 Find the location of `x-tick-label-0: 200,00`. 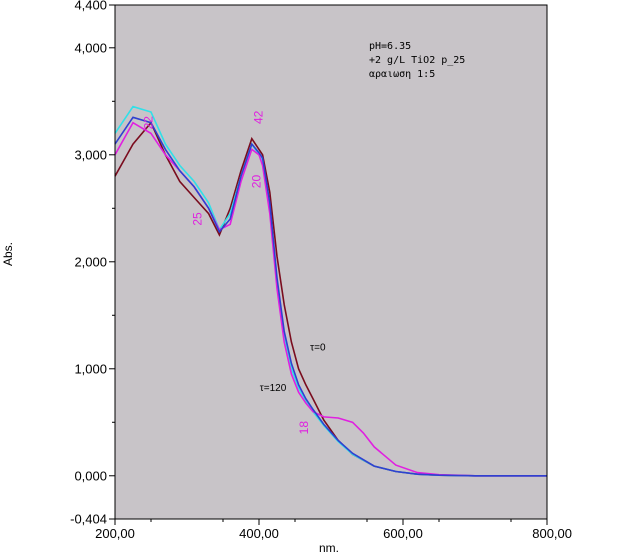

x-tick-label-0: 200,00 is located at coordinates (115, 533).